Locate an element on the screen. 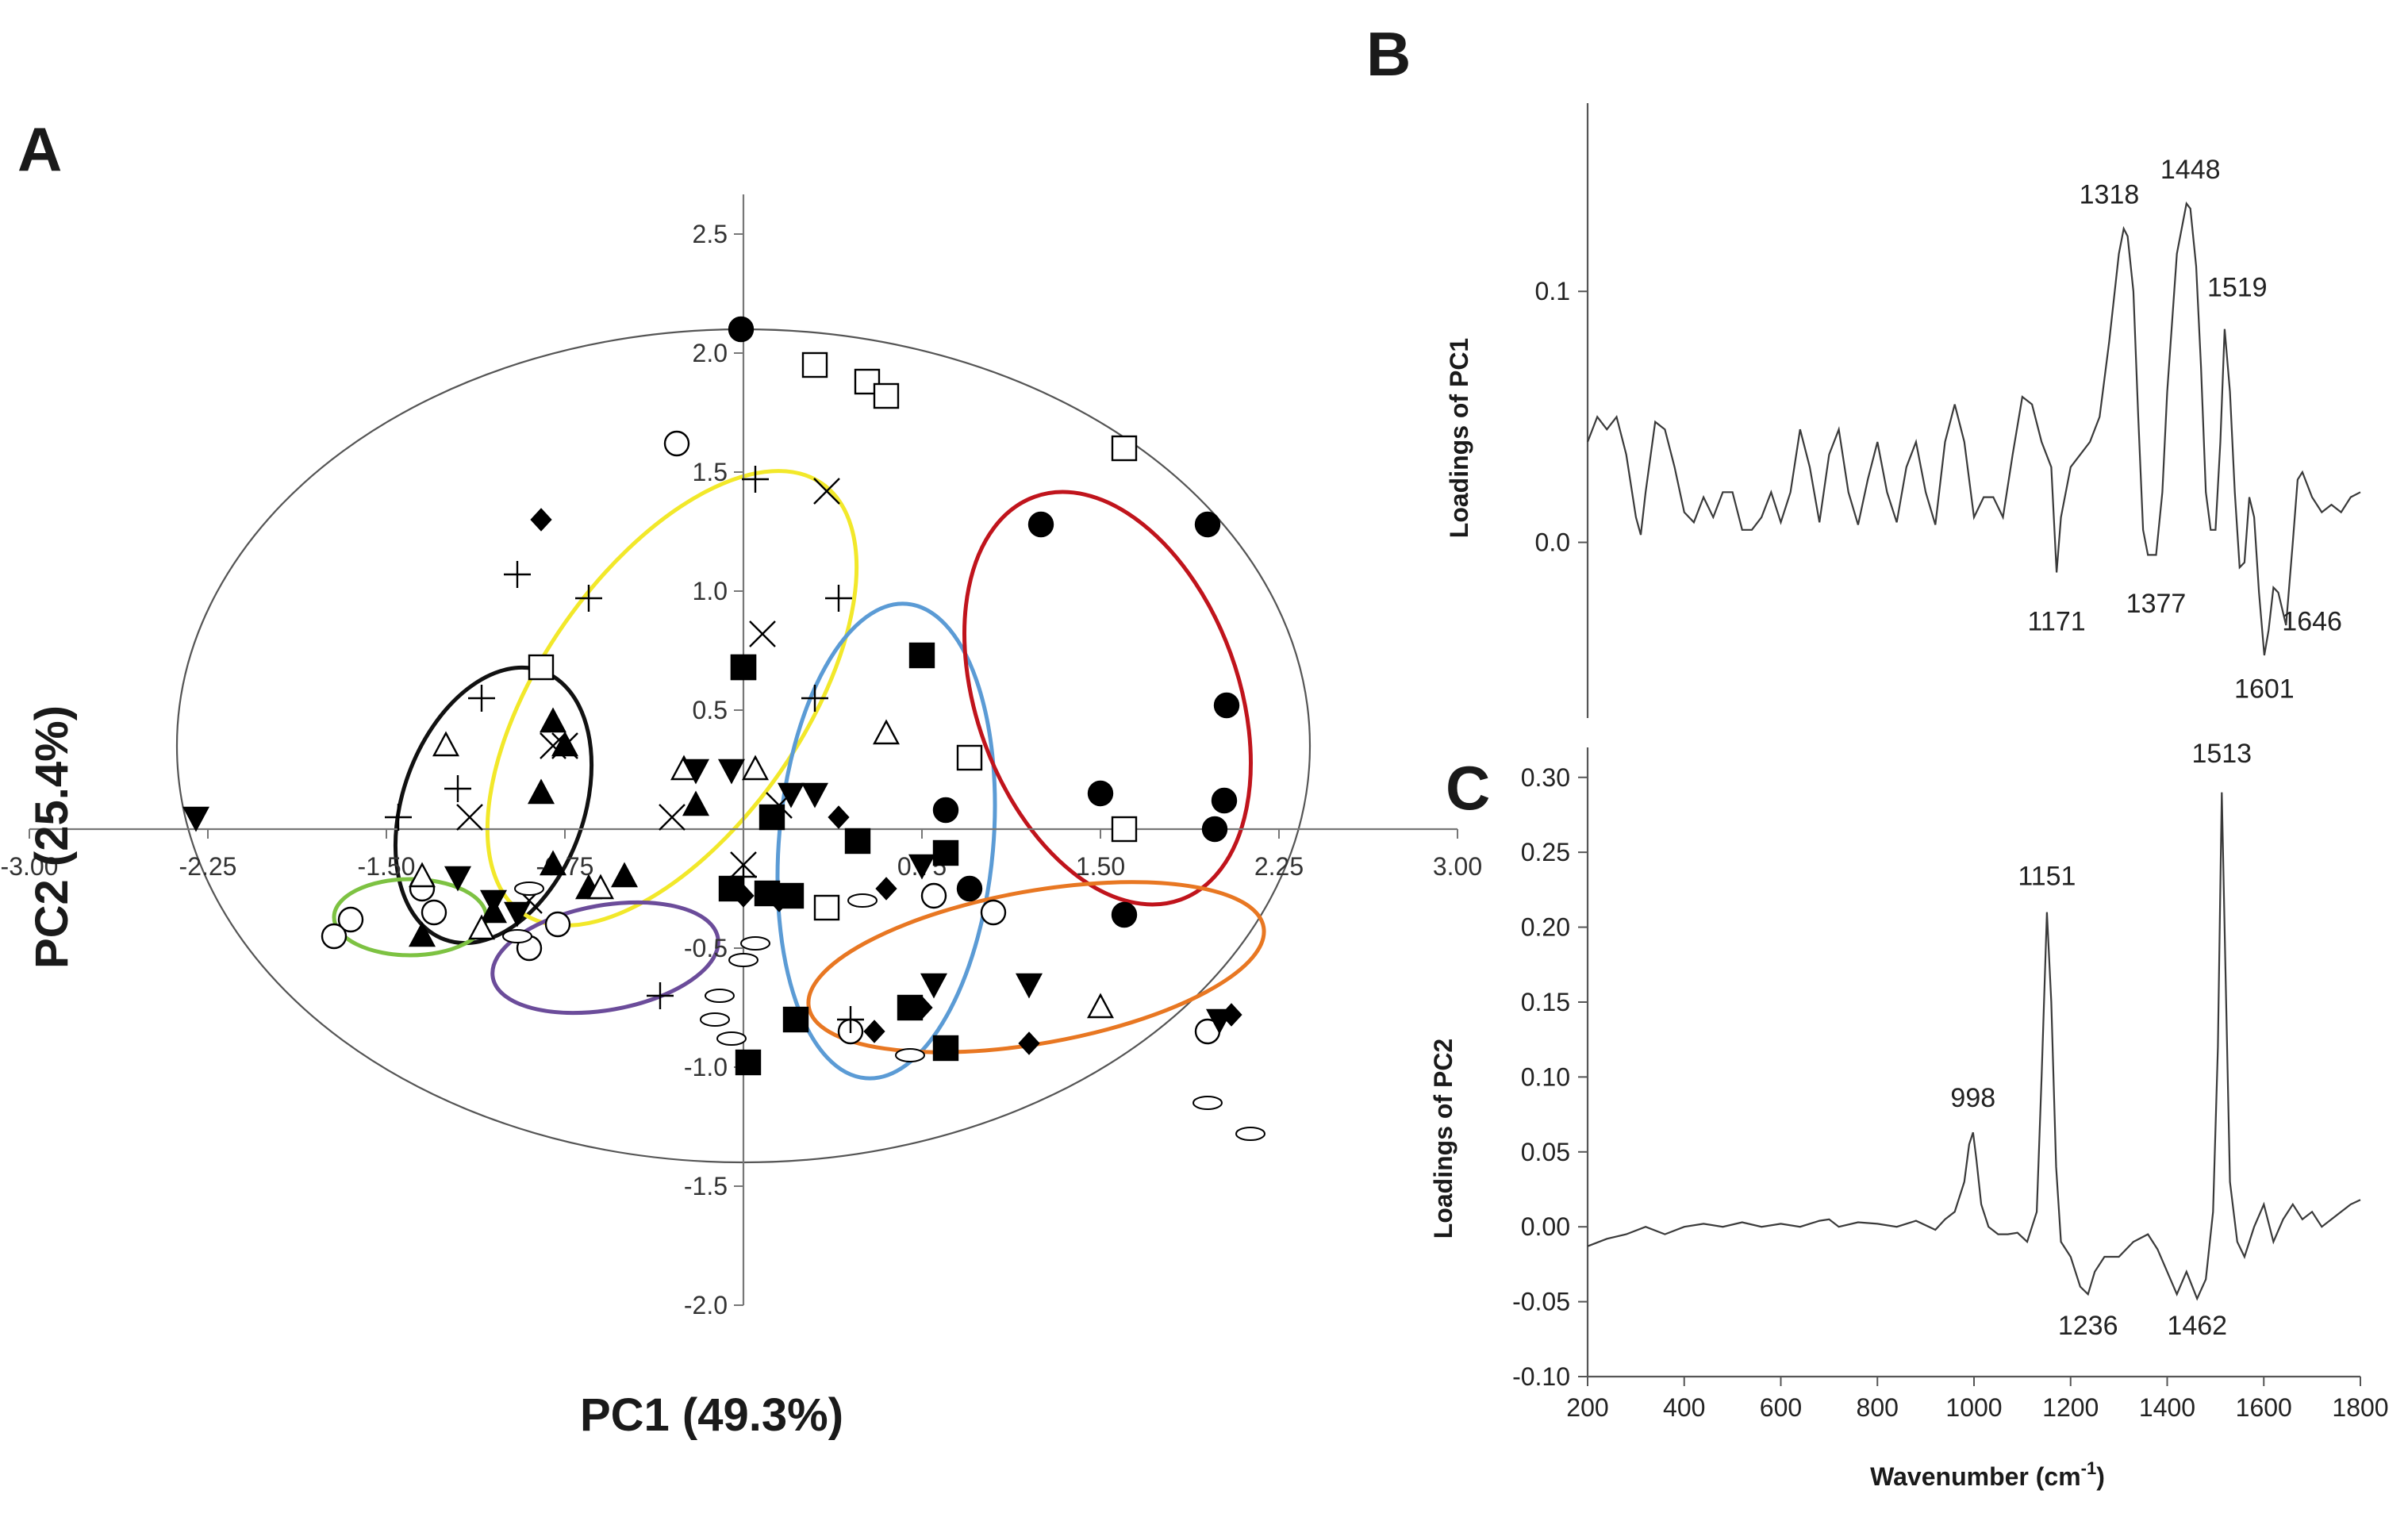 This screenshot has width=2408, height=1521. x-tick-label: 1600 is located at coordinates (2264, 1407).